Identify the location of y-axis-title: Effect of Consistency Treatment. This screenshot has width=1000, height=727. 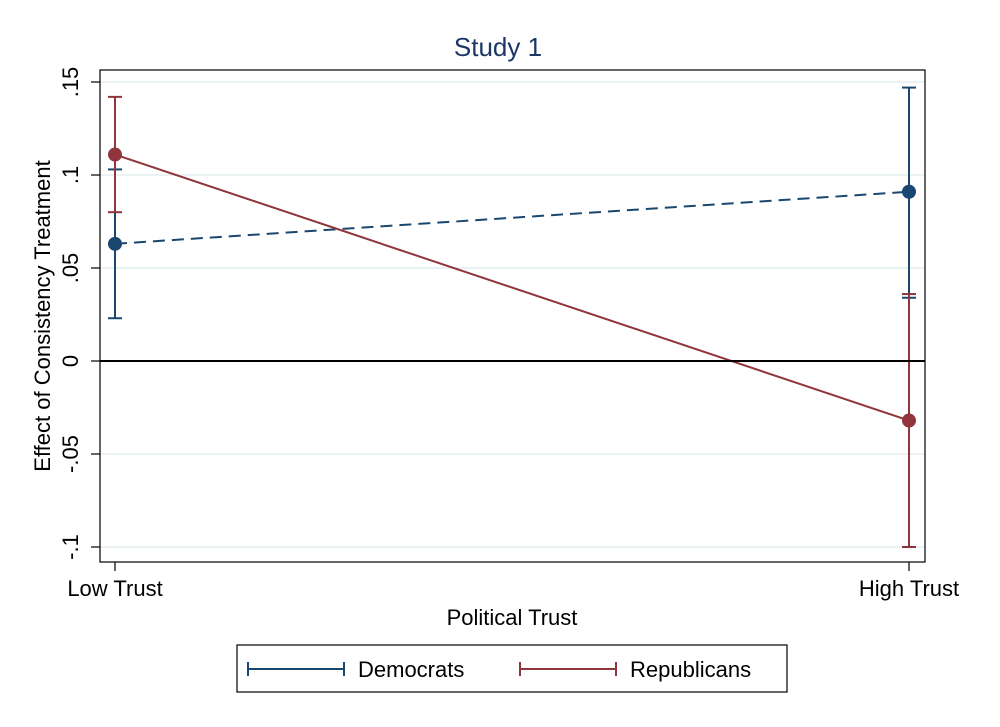
(42, 315).